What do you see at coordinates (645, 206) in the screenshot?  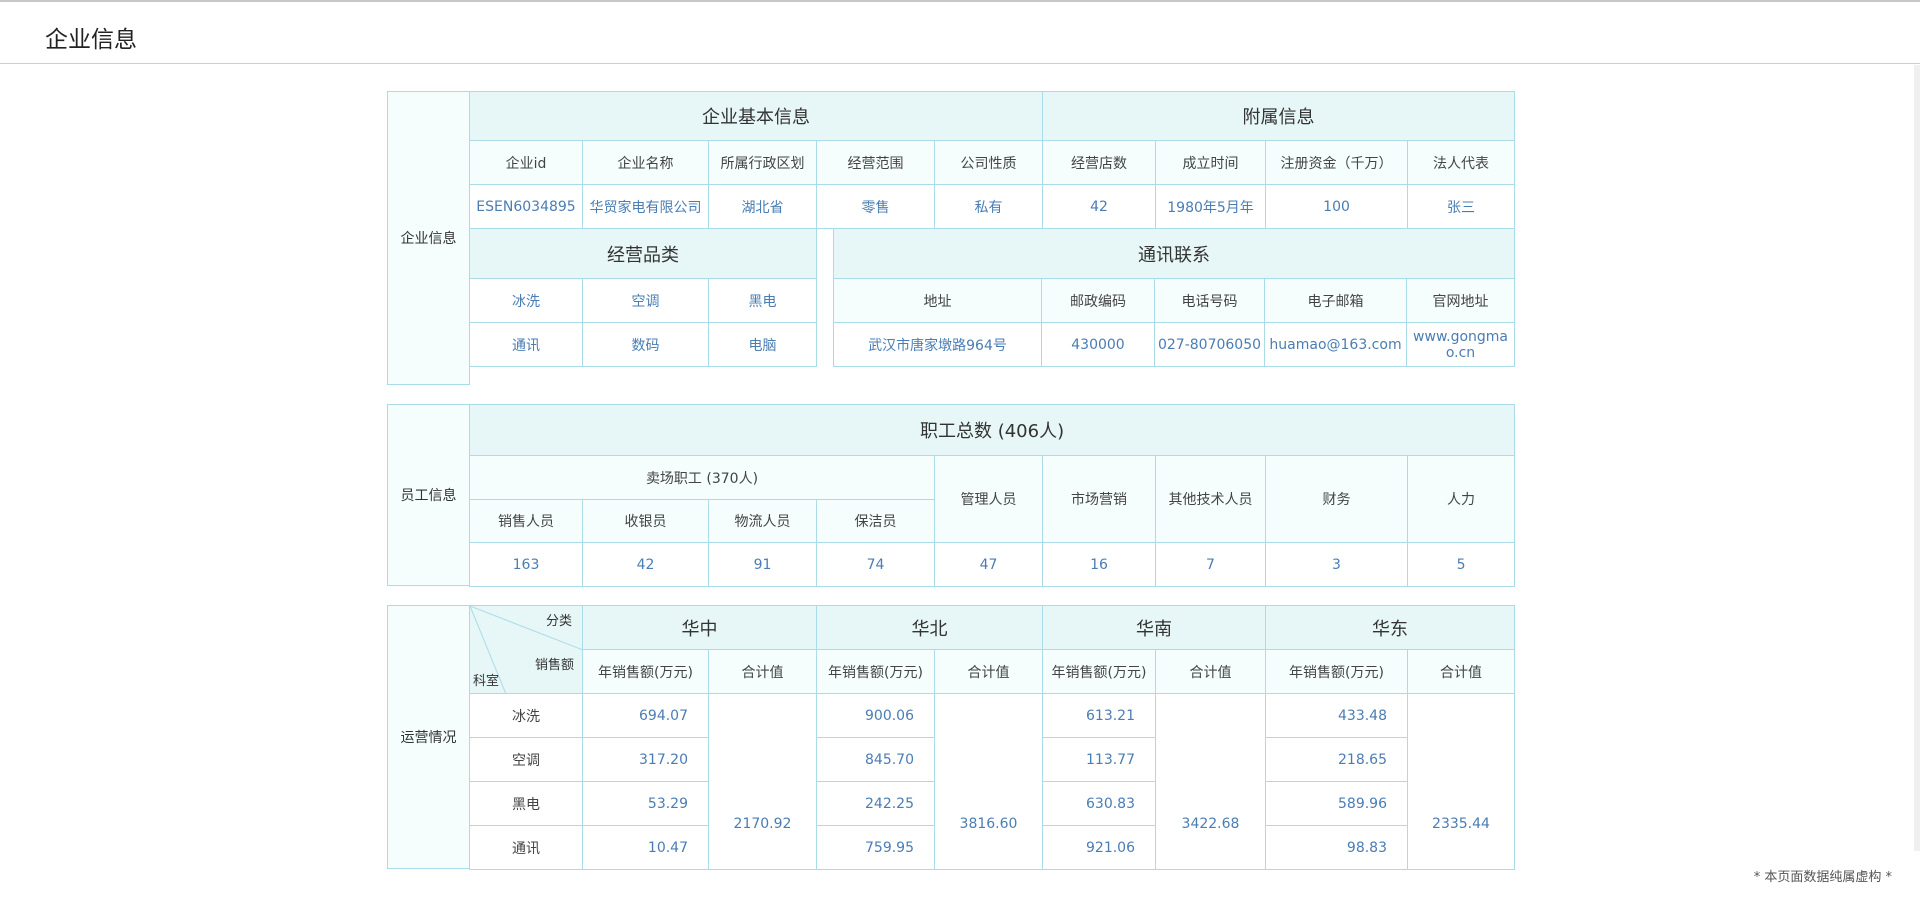 I see `company-value-cell: 华贸家电有限公司` at bounding box center [645, 206].